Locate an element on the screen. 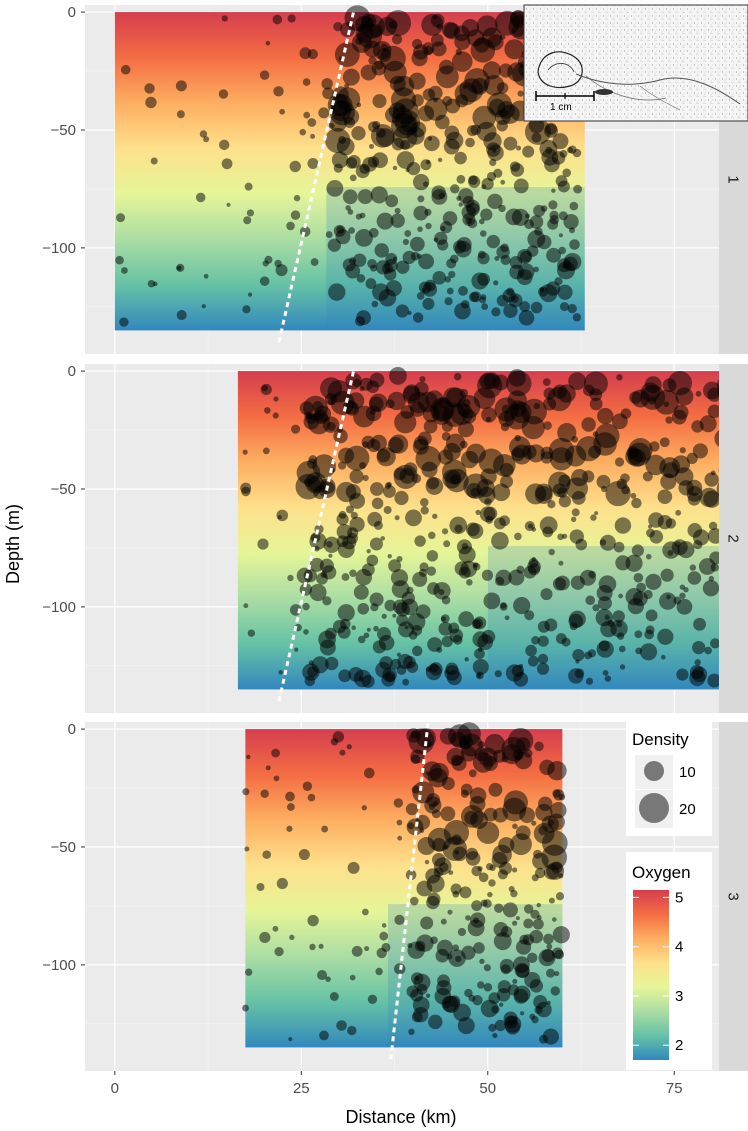 The height and width of the screenshot is (1131, 748). organism-inner-structure is located at coordinates (561, 68).